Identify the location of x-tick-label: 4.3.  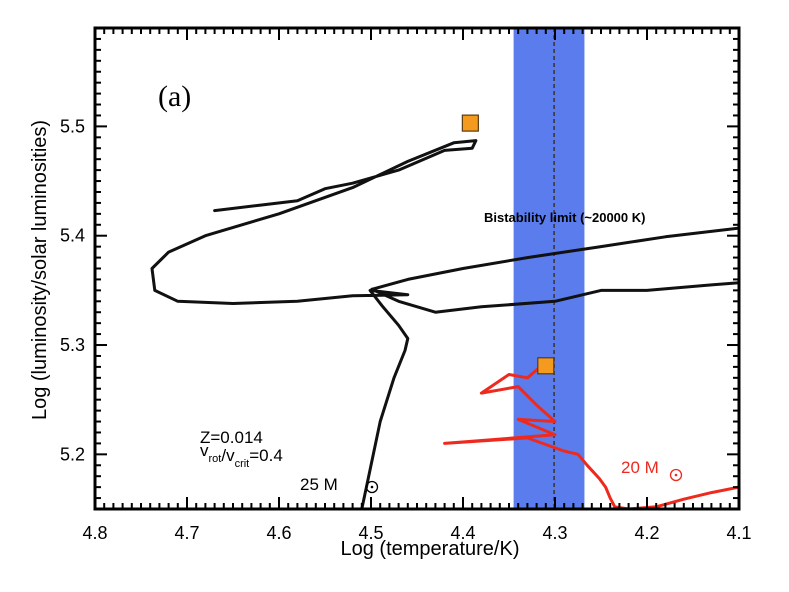
(554, 533).